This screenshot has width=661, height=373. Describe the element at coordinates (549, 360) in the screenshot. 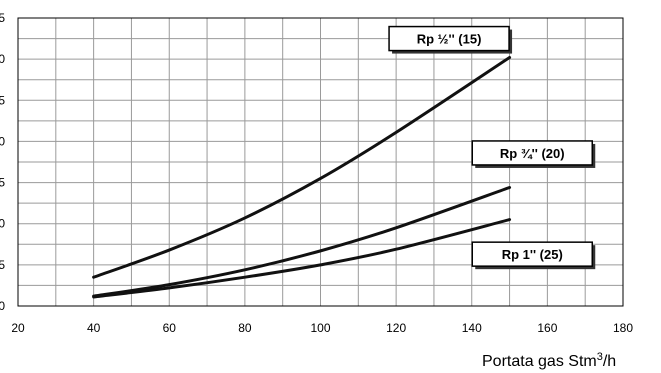

I see `x-axis-label: Portata gas Stm3/h` at that location.